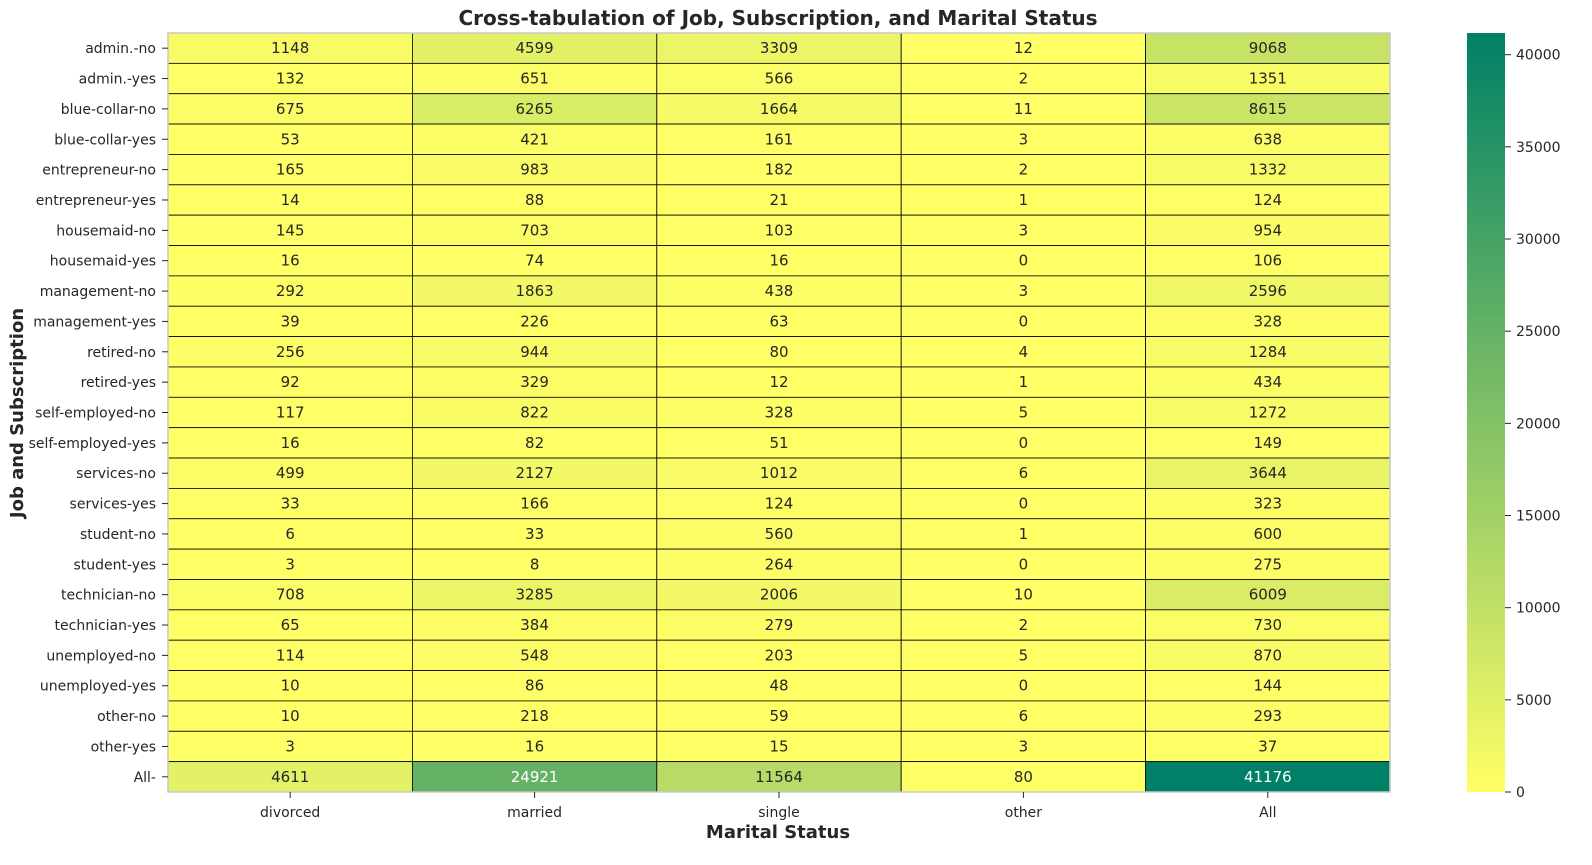 This screenshot has width=1592, height=865. Describe the element at coordinates (1538, 609) in the screenshot. I see `colorbar-tick-label: 10000` at that location.